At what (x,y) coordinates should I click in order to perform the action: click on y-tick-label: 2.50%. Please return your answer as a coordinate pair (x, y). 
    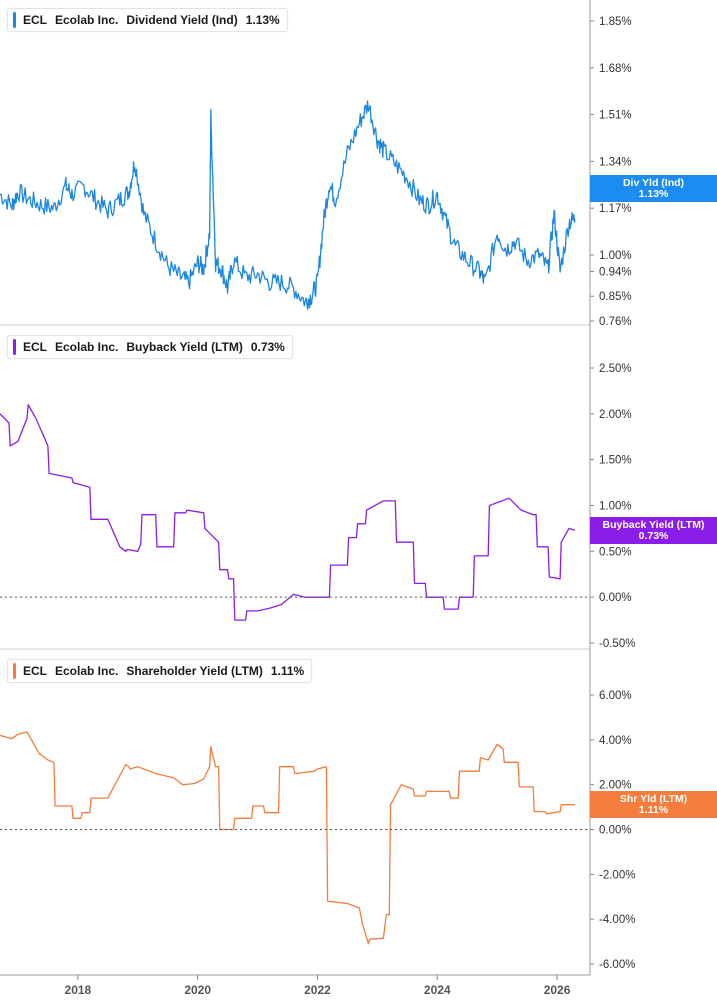
    Looking at the image, I should click on (615, 369).